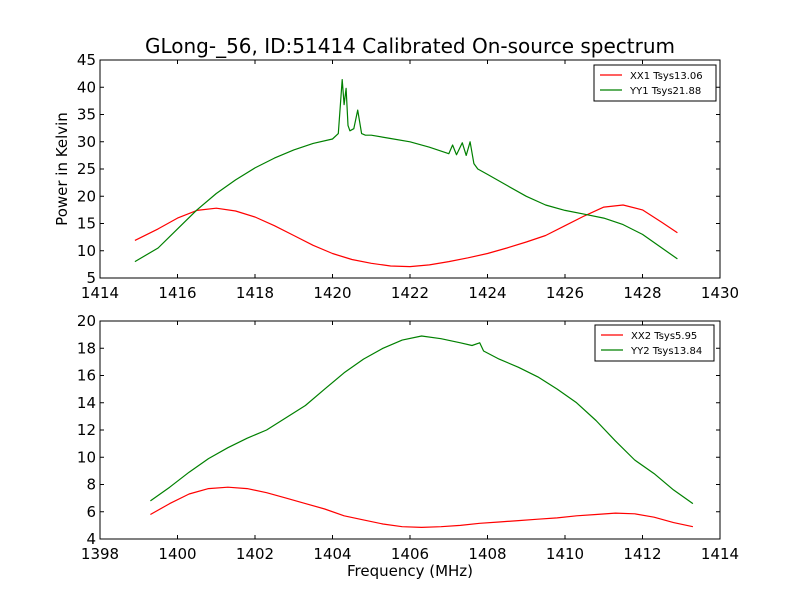  What do you see at coordinates (86, 60) in the screenshot?
I see `y-tick-label: 45` at bounding box center [86, 60].